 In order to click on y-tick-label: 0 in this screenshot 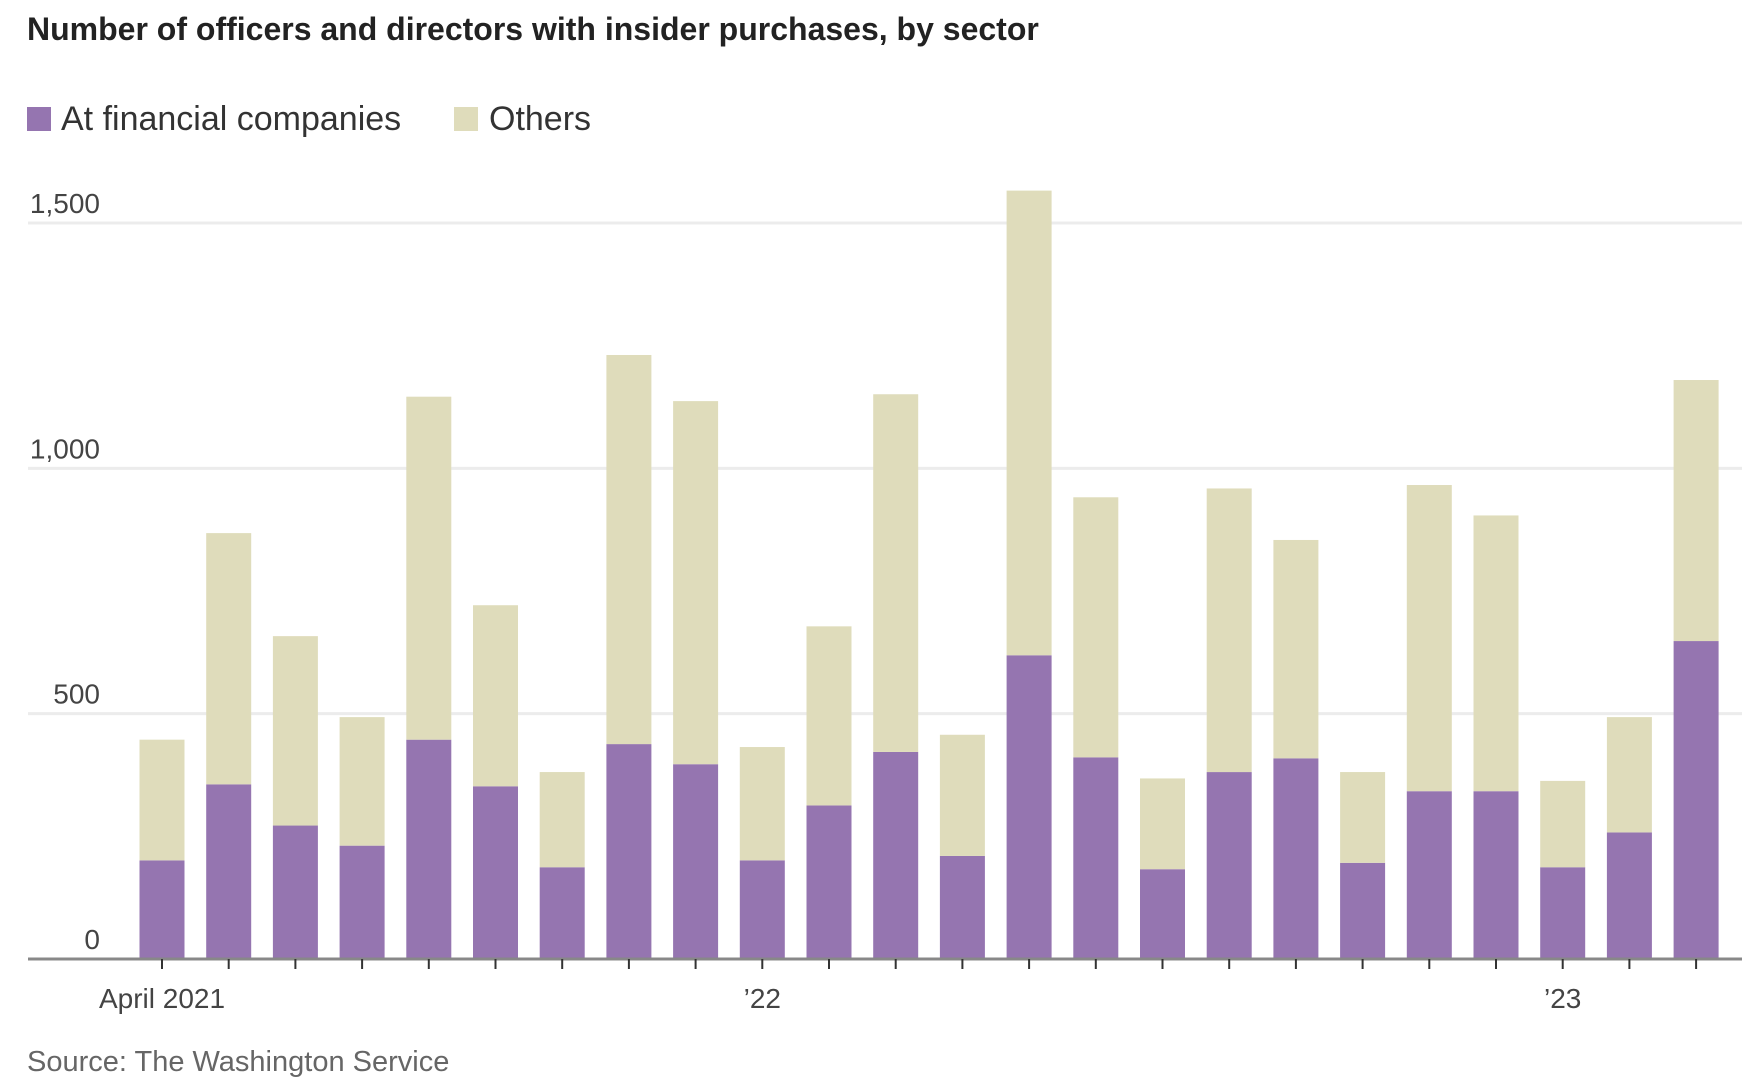, I will do `click(92, 939)`.